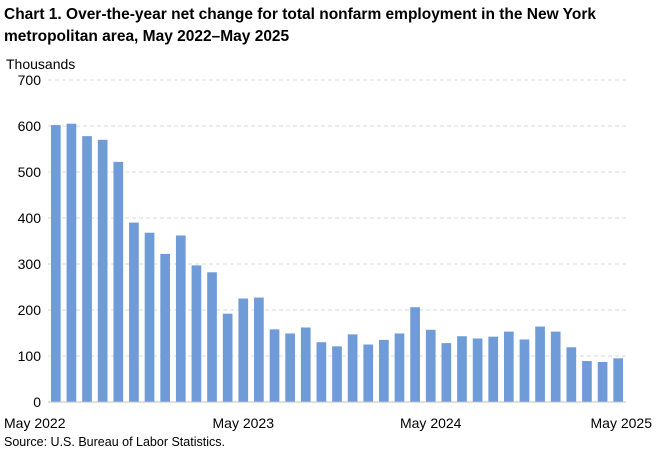 The height and width of the screenshot is (456, 659). Describe the element at coordinates (30, 80) in the screenshot. I see `y-tick-label: 700` at that location.